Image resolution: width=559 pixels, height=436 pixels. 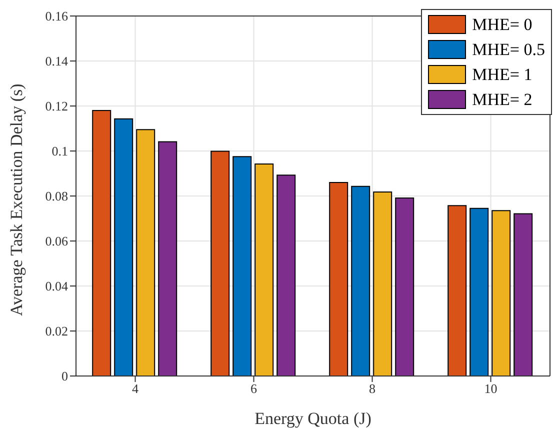 I want to click on x-axis-title: Energy Quota (J), so click(x=313, y=418).